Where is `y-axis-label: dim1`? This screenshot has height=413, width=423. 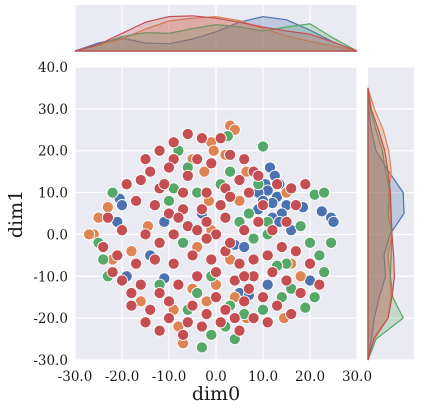
y-axis-label: dim1 is located at coordinates (16, 214).